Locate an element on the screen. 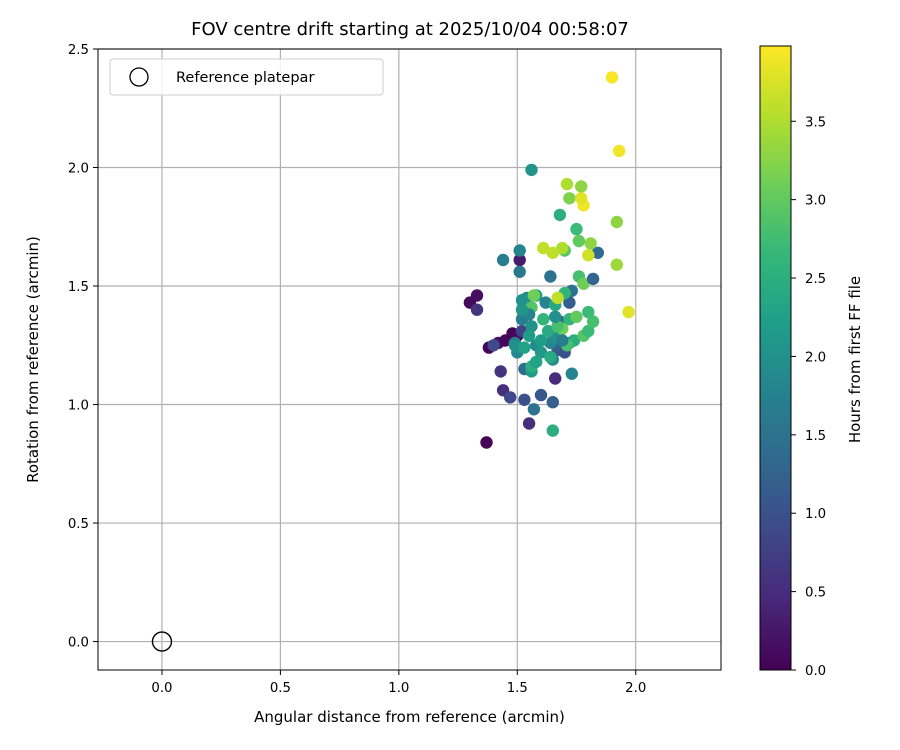 The width and height of the screenshot is (900, 750). colorbar-gradient is located at coordinates (775, 358).